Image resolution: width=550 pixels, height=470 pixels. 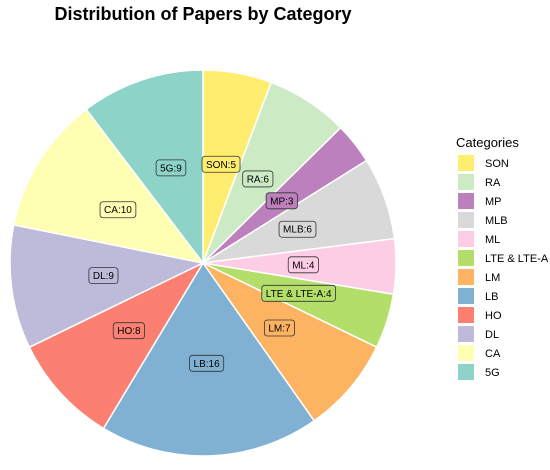 I want to click on slice-label-ho: HO:8, so click(x=128, y=331).